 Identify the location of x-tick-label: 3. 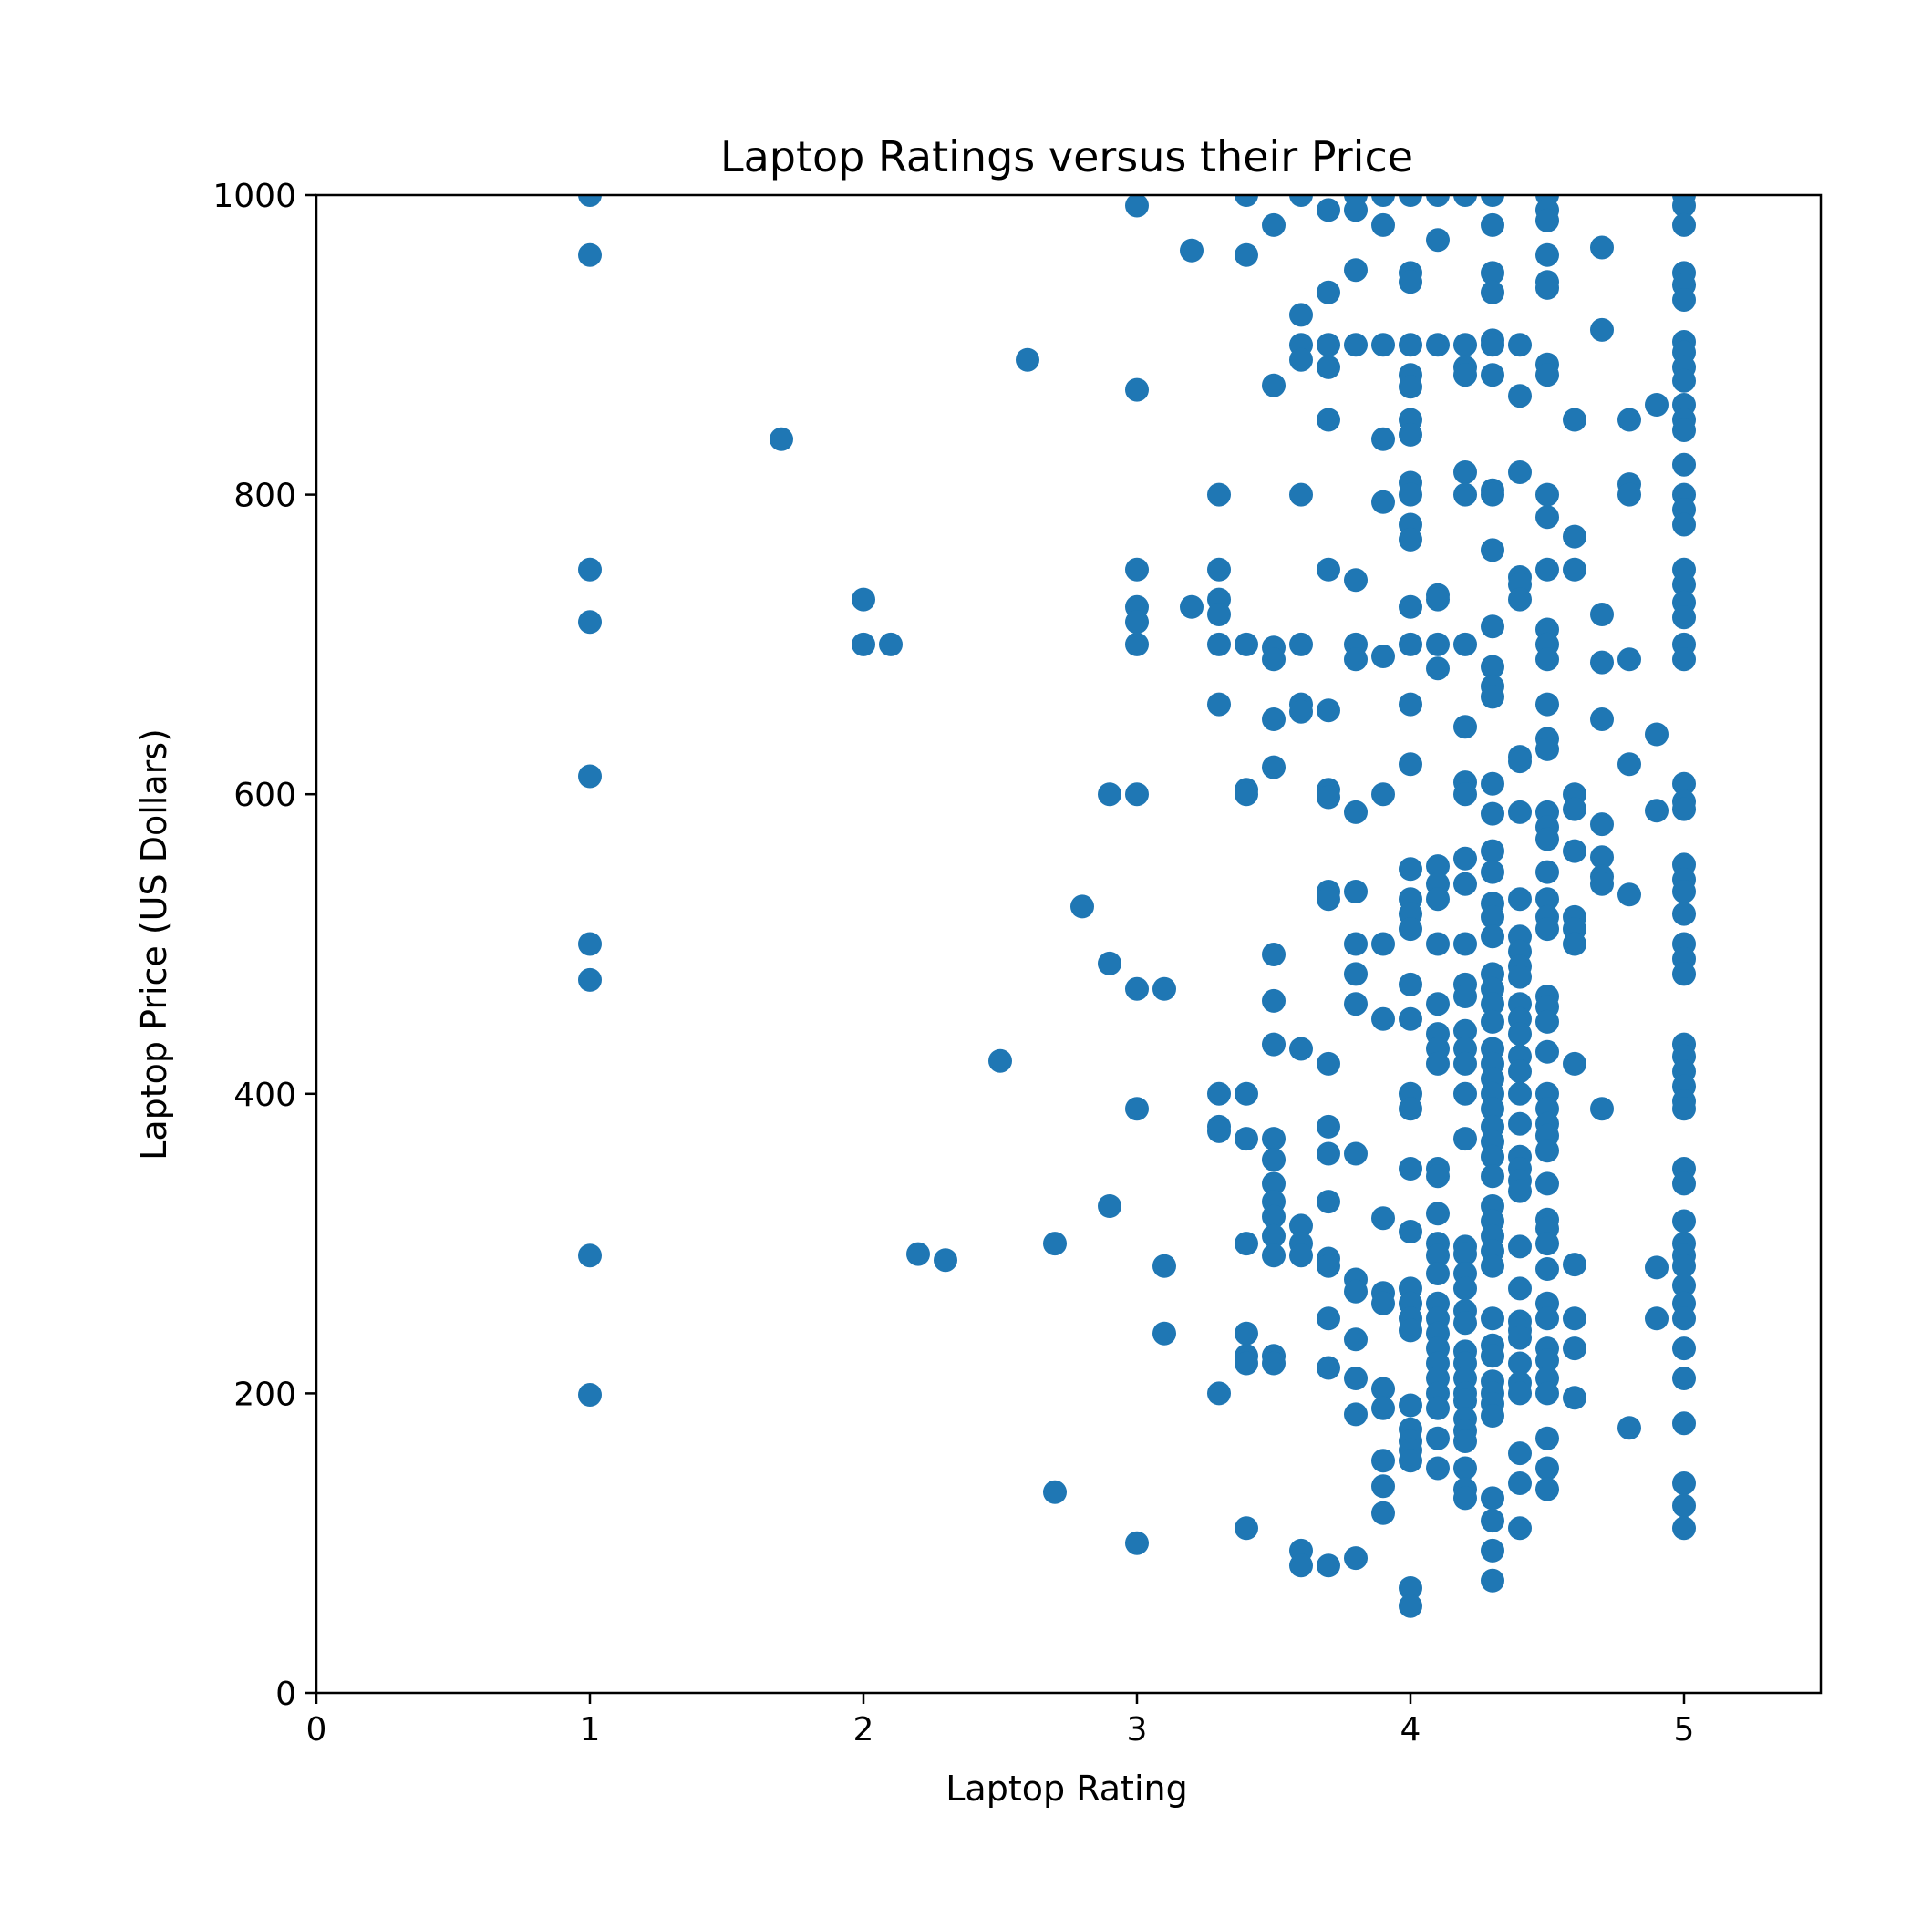
(1137, 1730).